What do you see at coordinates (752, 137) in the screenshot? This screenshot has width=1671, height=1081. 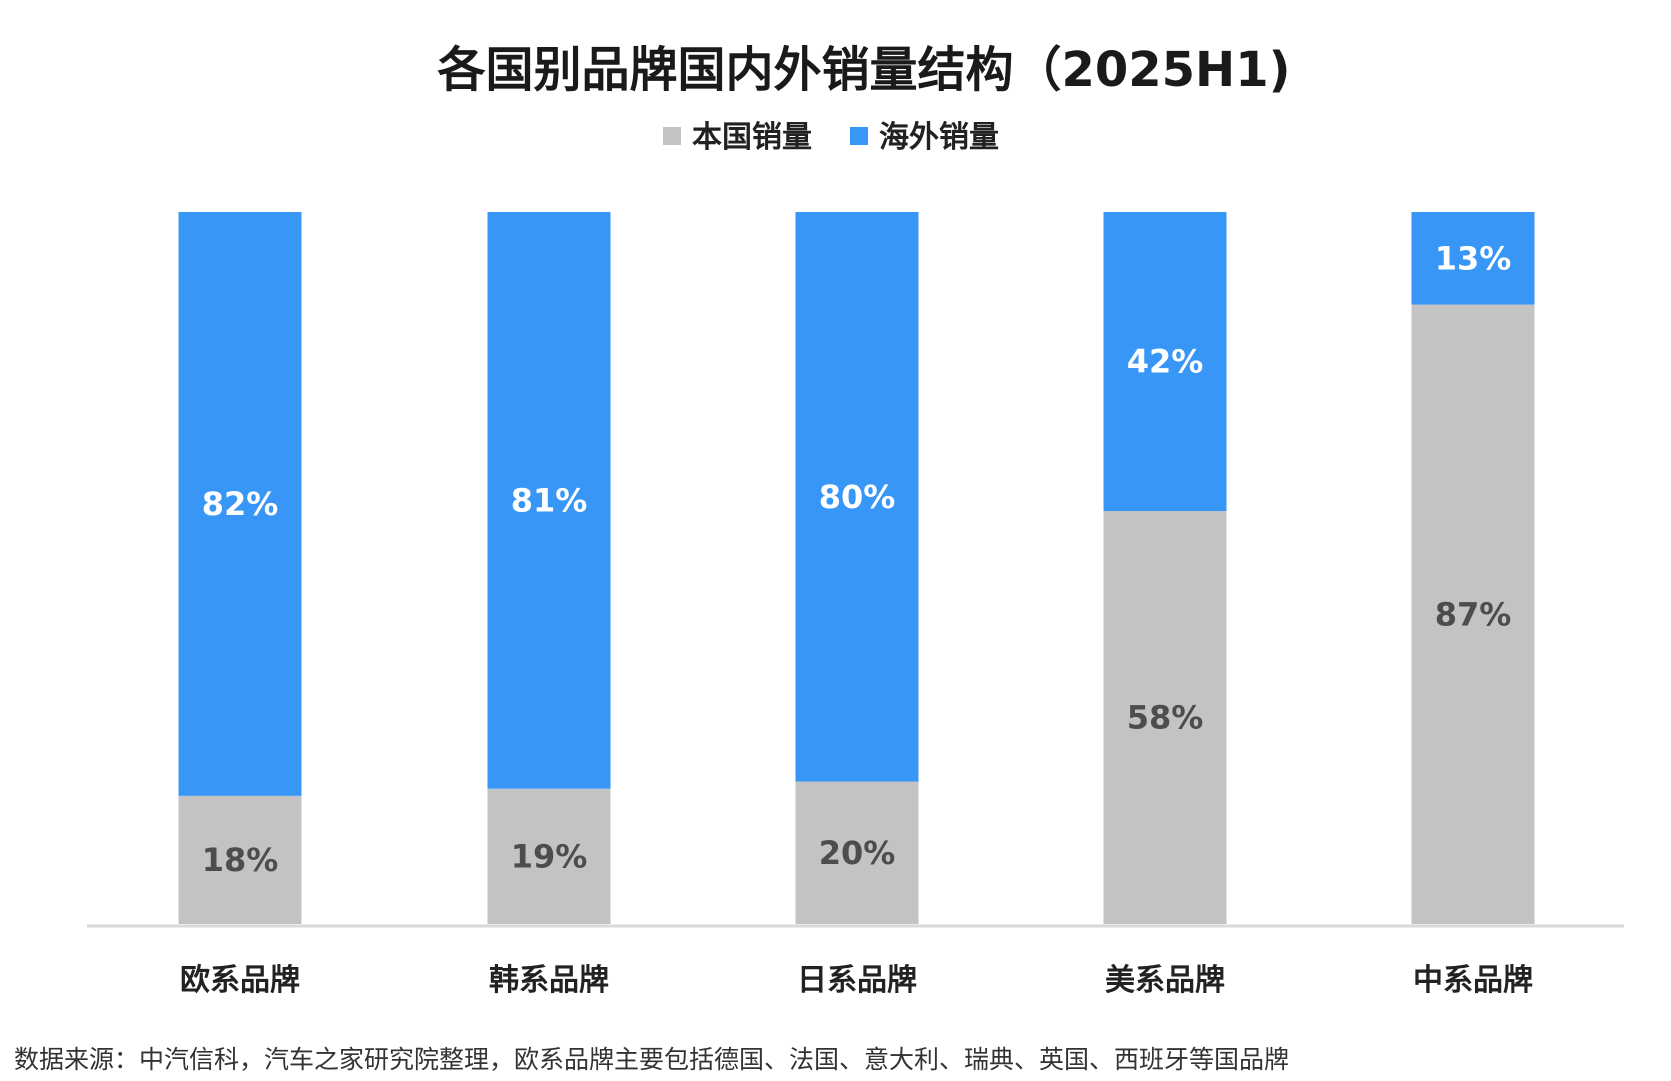 I see `legend-label-domestic: 本国销量` at bounding box center [752, 137].